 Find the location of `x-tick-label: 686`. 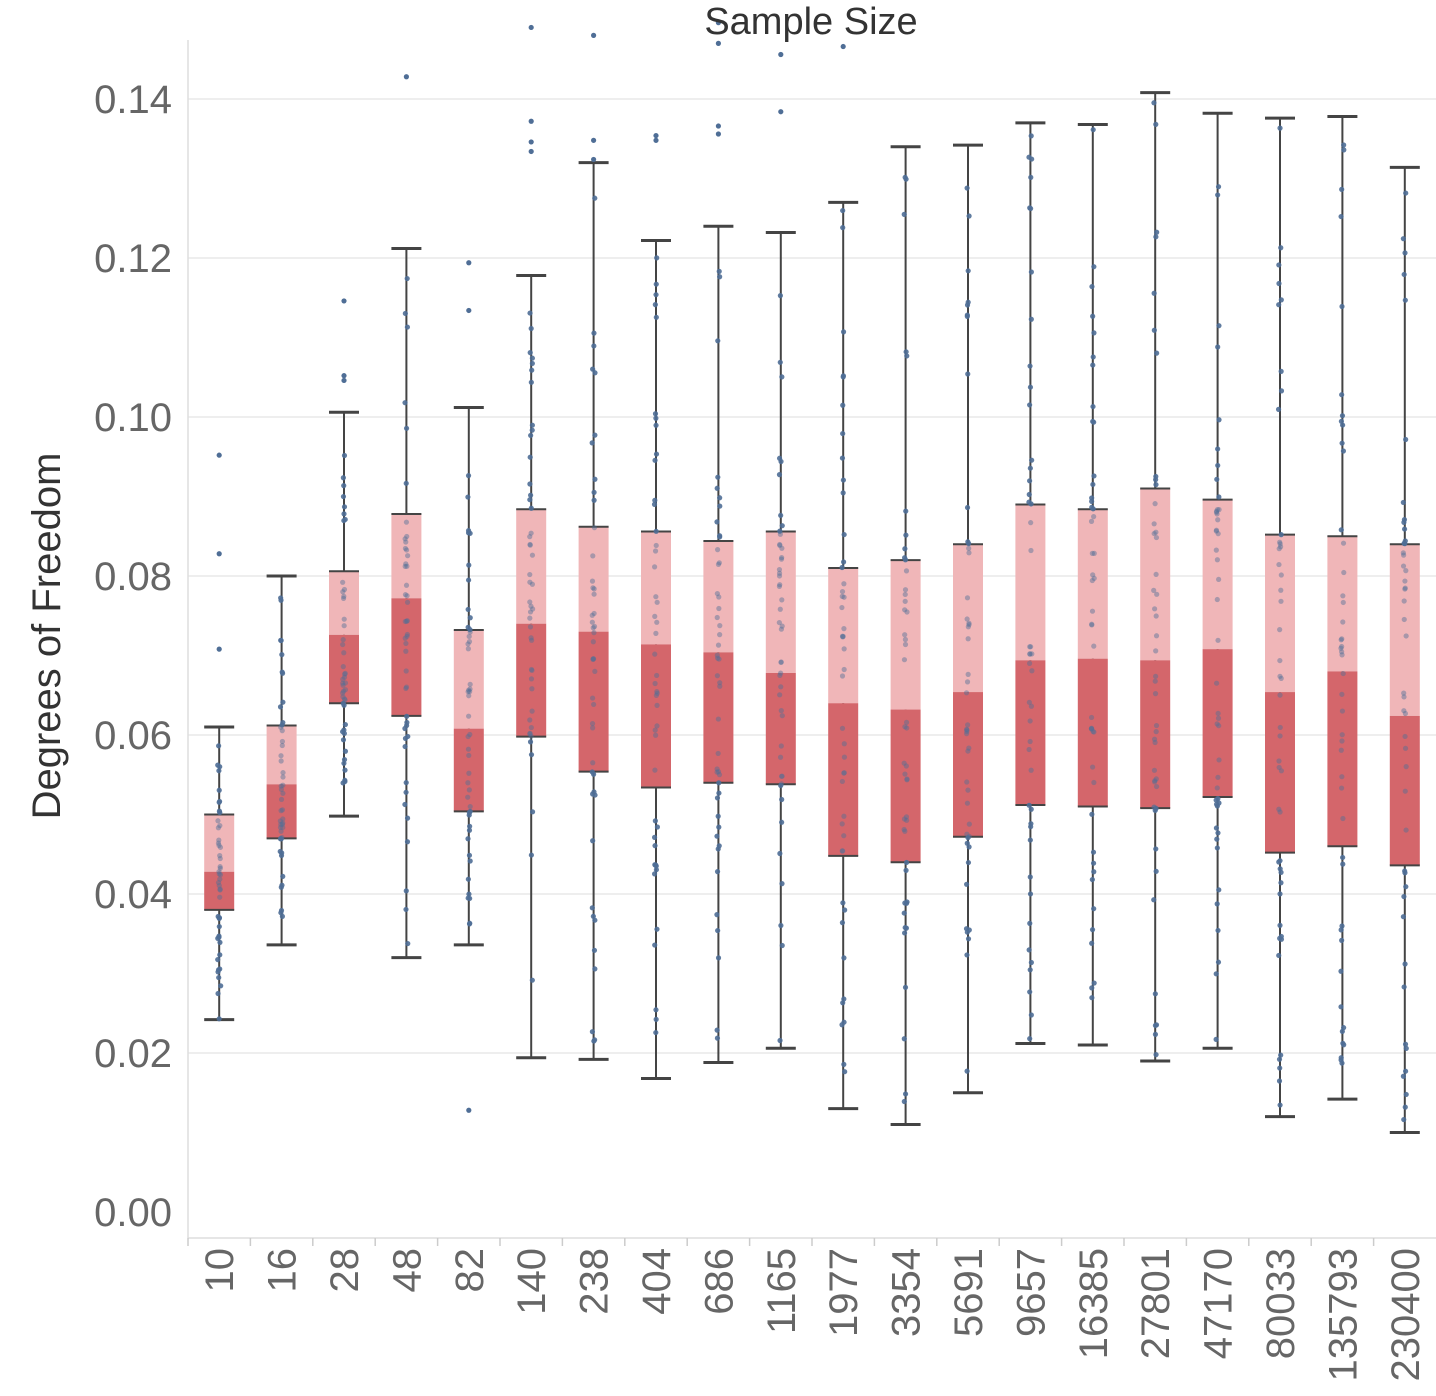

x-tick-label: 686 is located at coordinates (719, 1281).